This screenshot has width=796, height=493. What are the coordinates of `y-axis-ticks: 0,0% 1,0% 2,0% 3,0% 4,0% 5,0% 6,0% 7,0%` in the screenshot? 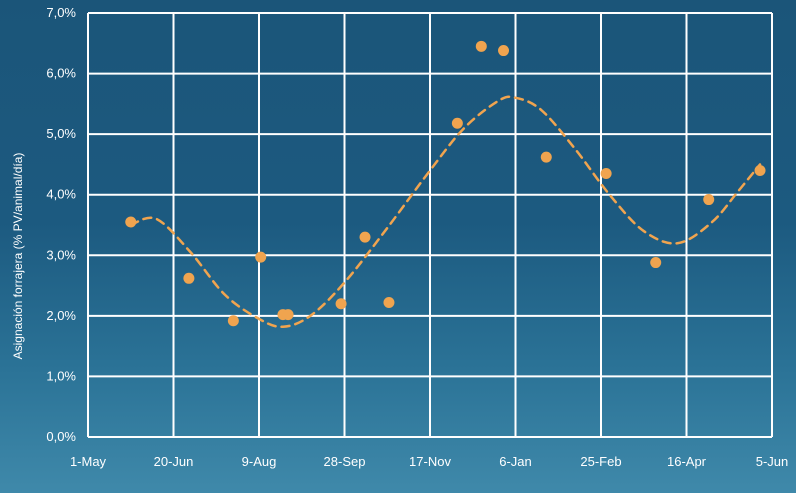 It's located at (61, 224).